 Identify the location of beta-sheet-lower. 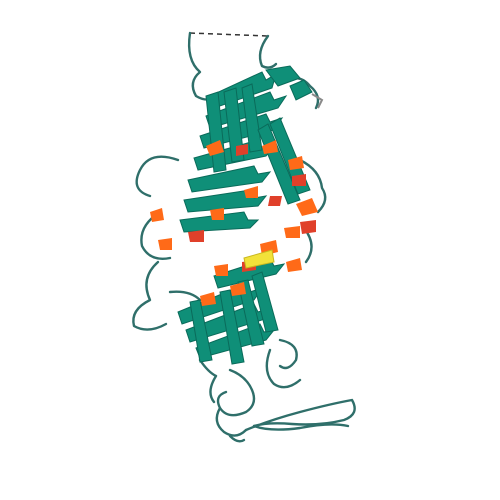
(231, 311).